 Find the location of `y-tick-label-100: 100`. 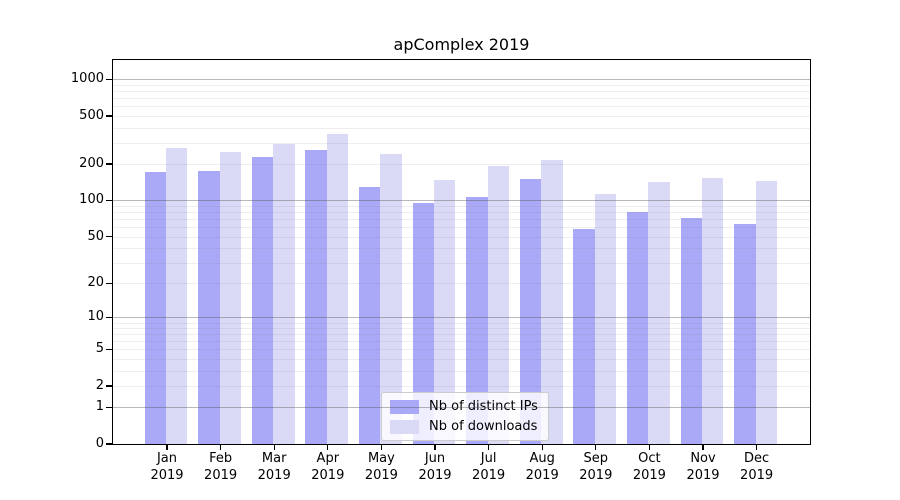

y-tick-label-100: 100 is located at coordinates (91, 200).